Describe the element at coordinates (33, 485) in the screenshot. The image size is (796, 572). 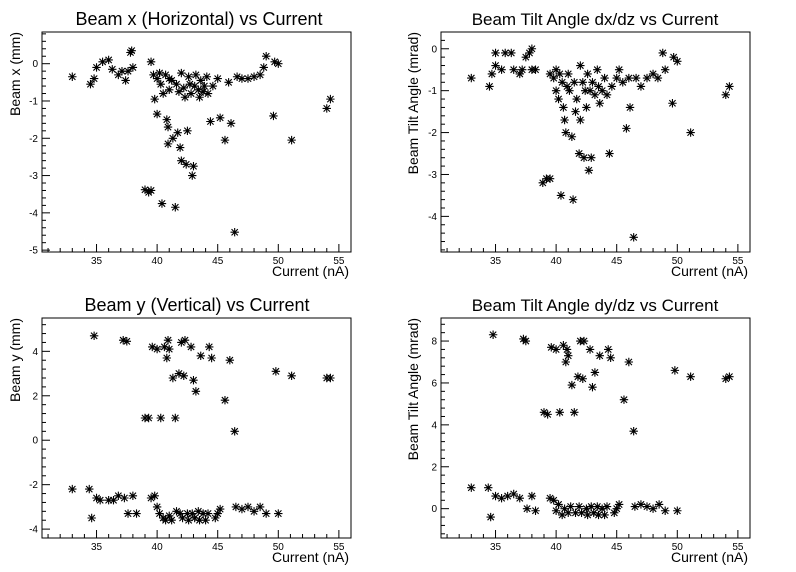
I see `y-tick-label: -2` at that location.